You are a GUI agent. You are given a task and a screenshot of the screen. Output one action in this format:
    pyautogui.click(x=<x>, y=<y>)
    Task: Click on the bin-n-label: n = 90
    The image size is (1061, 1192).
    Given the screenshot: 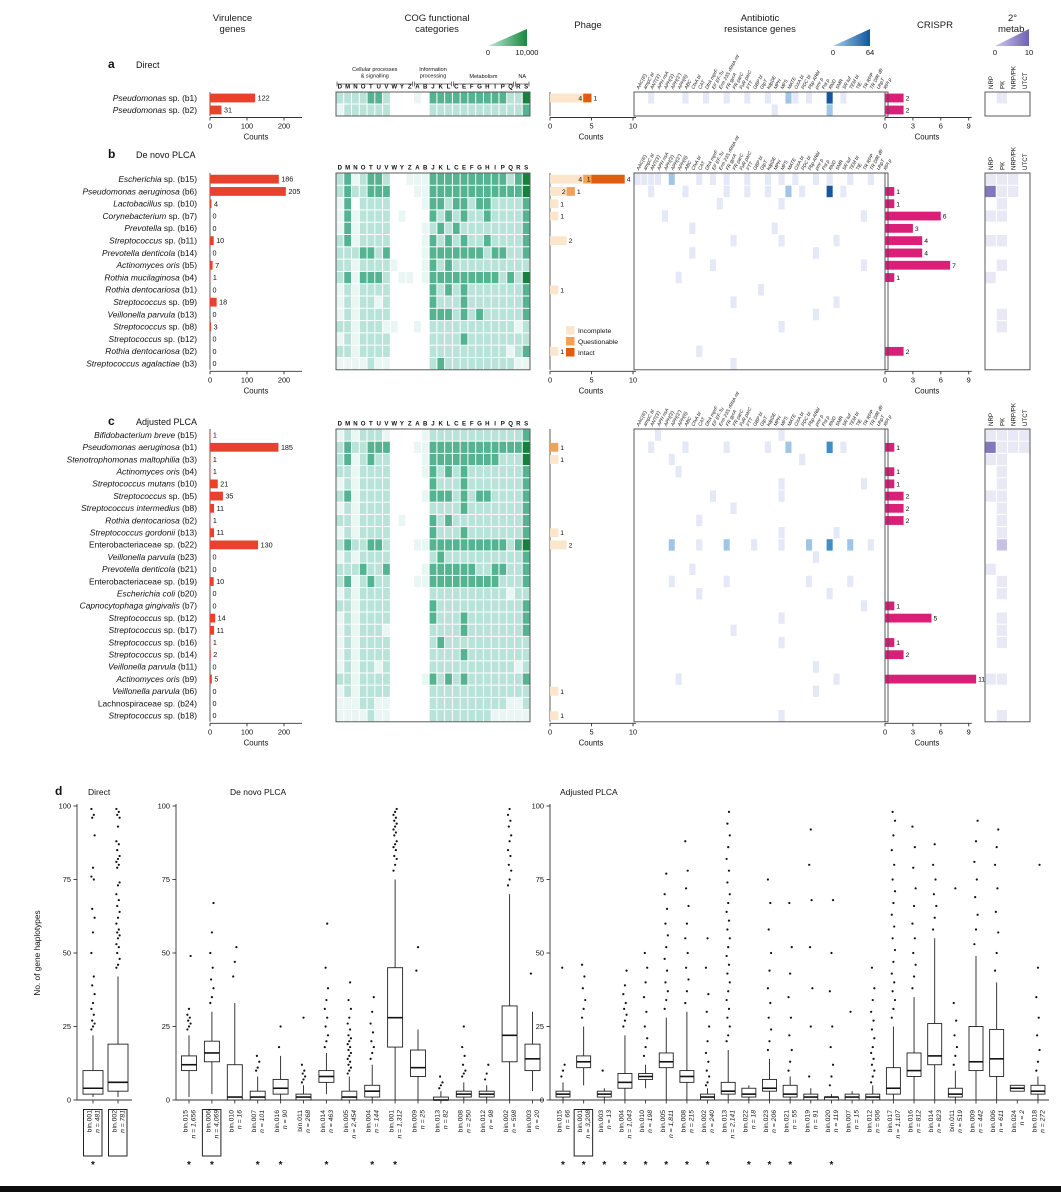 What is the action you would take?
    pyautogui.click(x=285, y=1119)
    